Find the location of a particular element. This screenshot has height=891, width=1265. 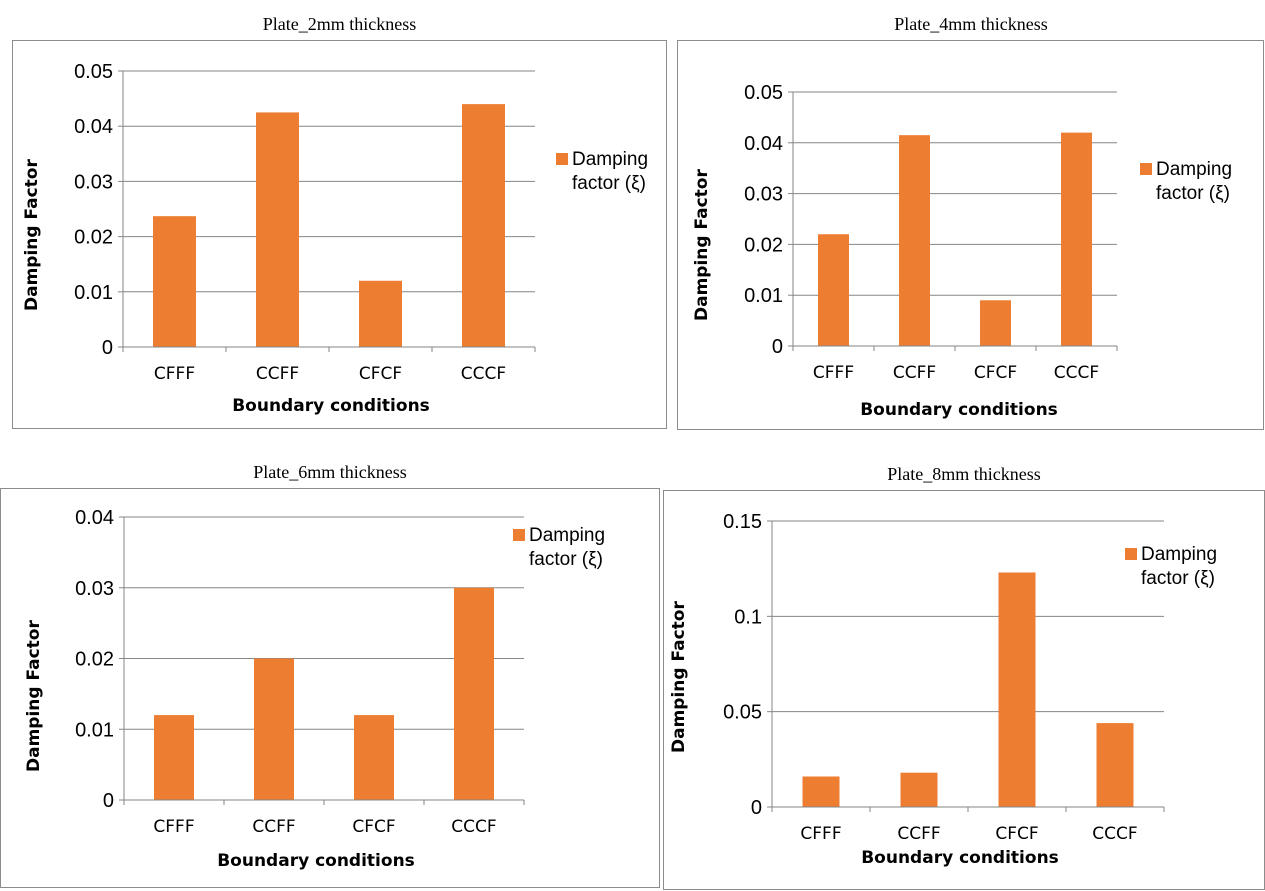

y-tick-label: 0.1 is located at coordinates (748, 617).